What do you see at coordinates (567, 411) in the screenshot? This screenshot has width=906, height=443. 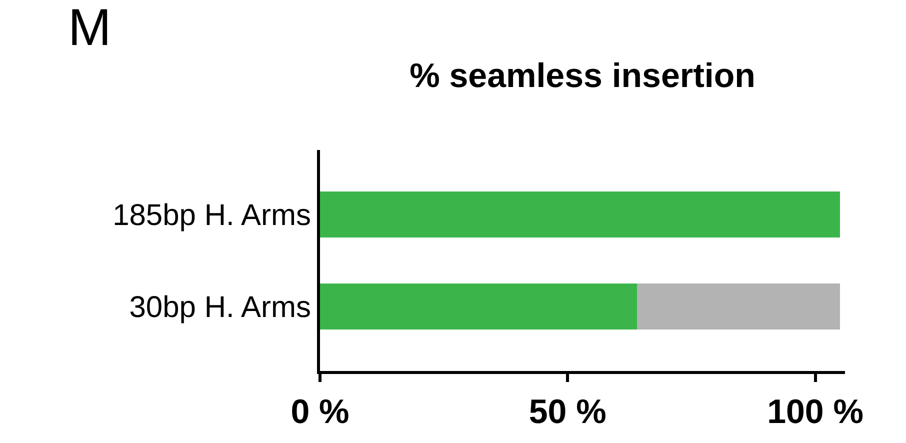 I see `x-tick-label: 50 %` at bounding box center [567, 411].